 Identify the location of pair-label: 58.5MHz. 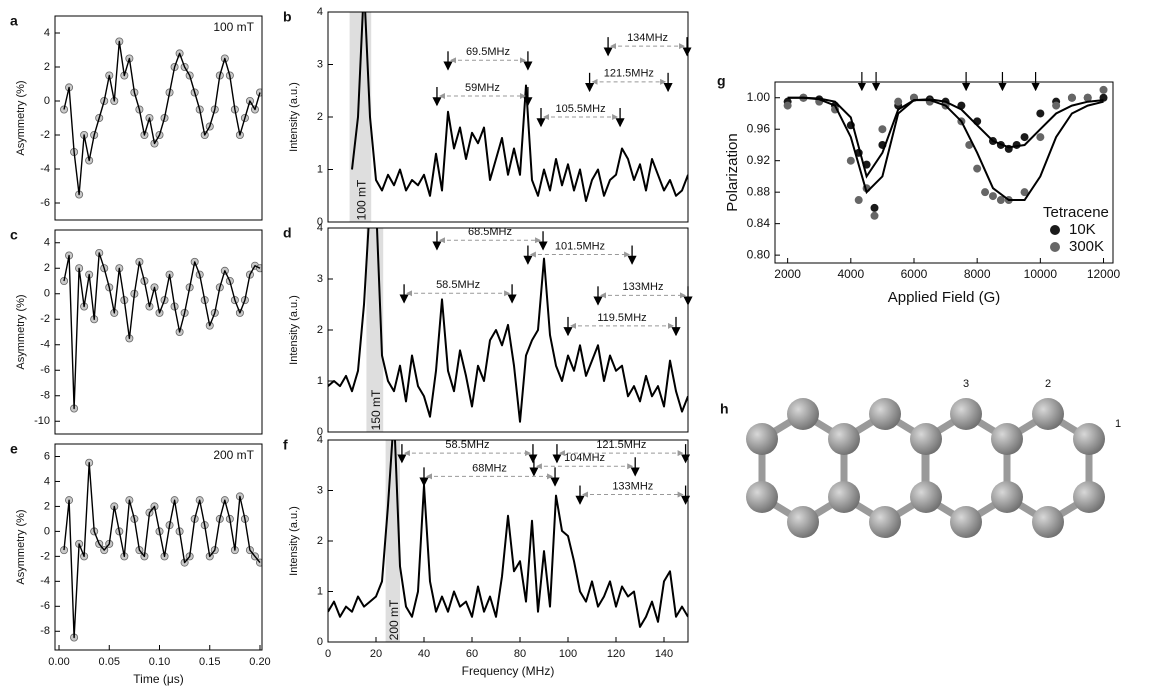
(467, 445).